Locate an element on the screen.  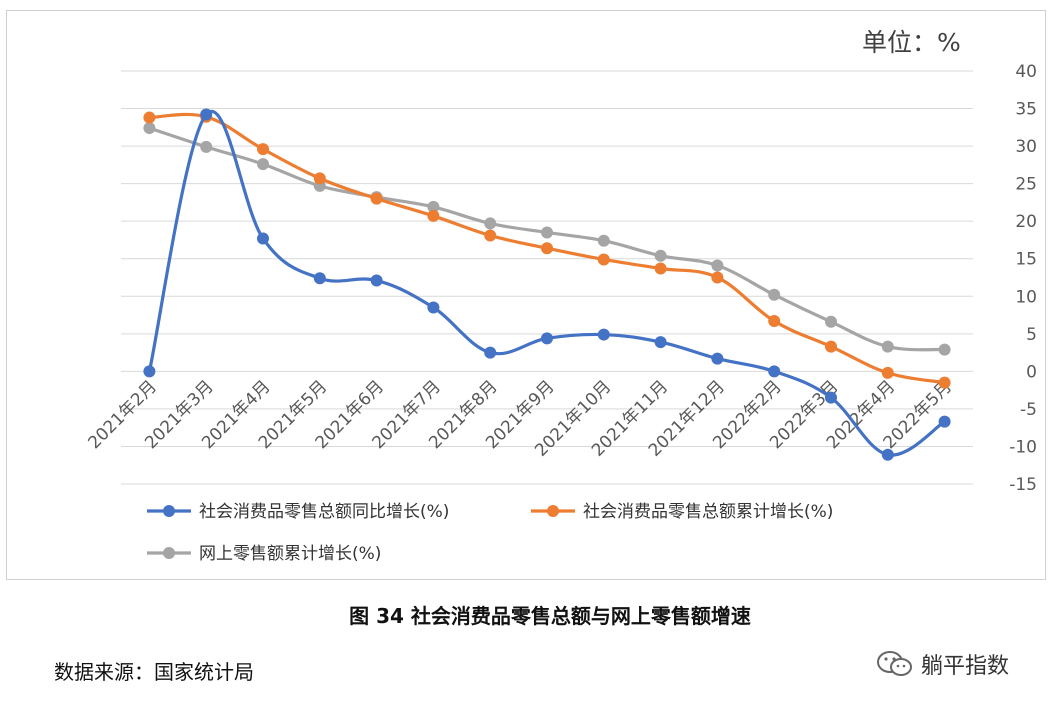
y-tick-label: -5 is located at coordinates (1028, 410).